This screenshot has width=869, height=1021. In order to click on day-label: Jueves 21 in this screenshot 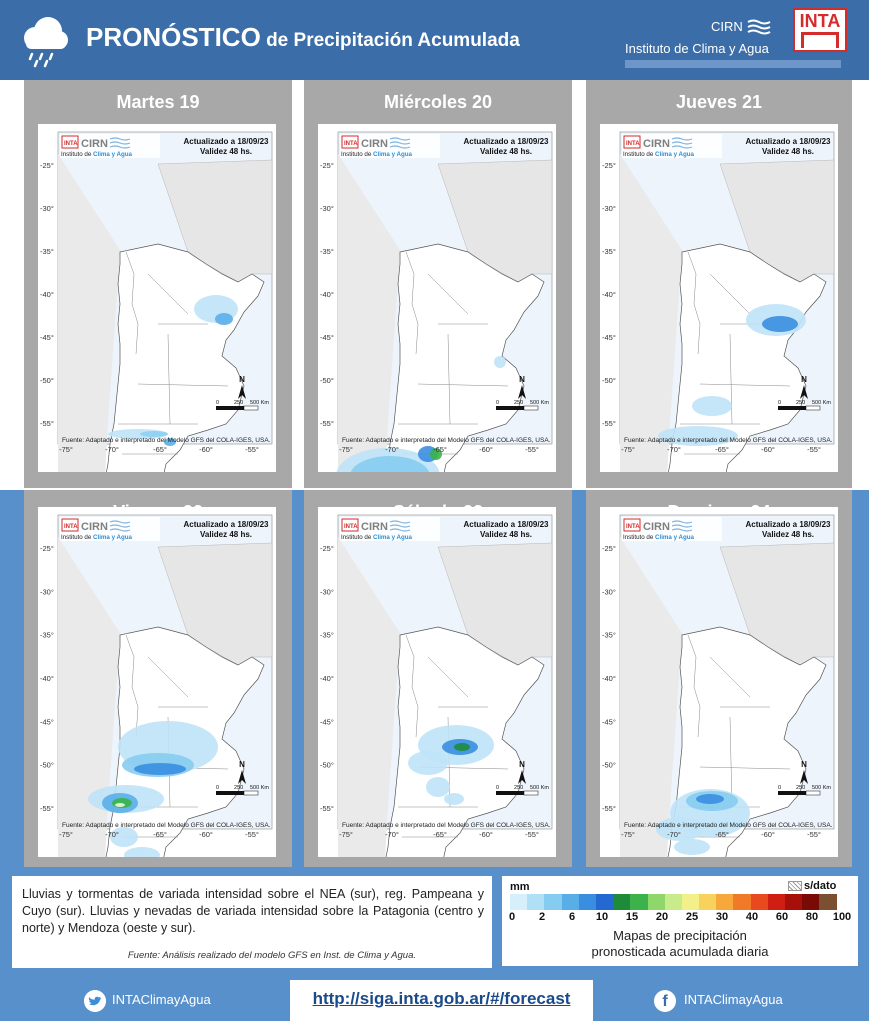, I will do `click(719, 102)`.